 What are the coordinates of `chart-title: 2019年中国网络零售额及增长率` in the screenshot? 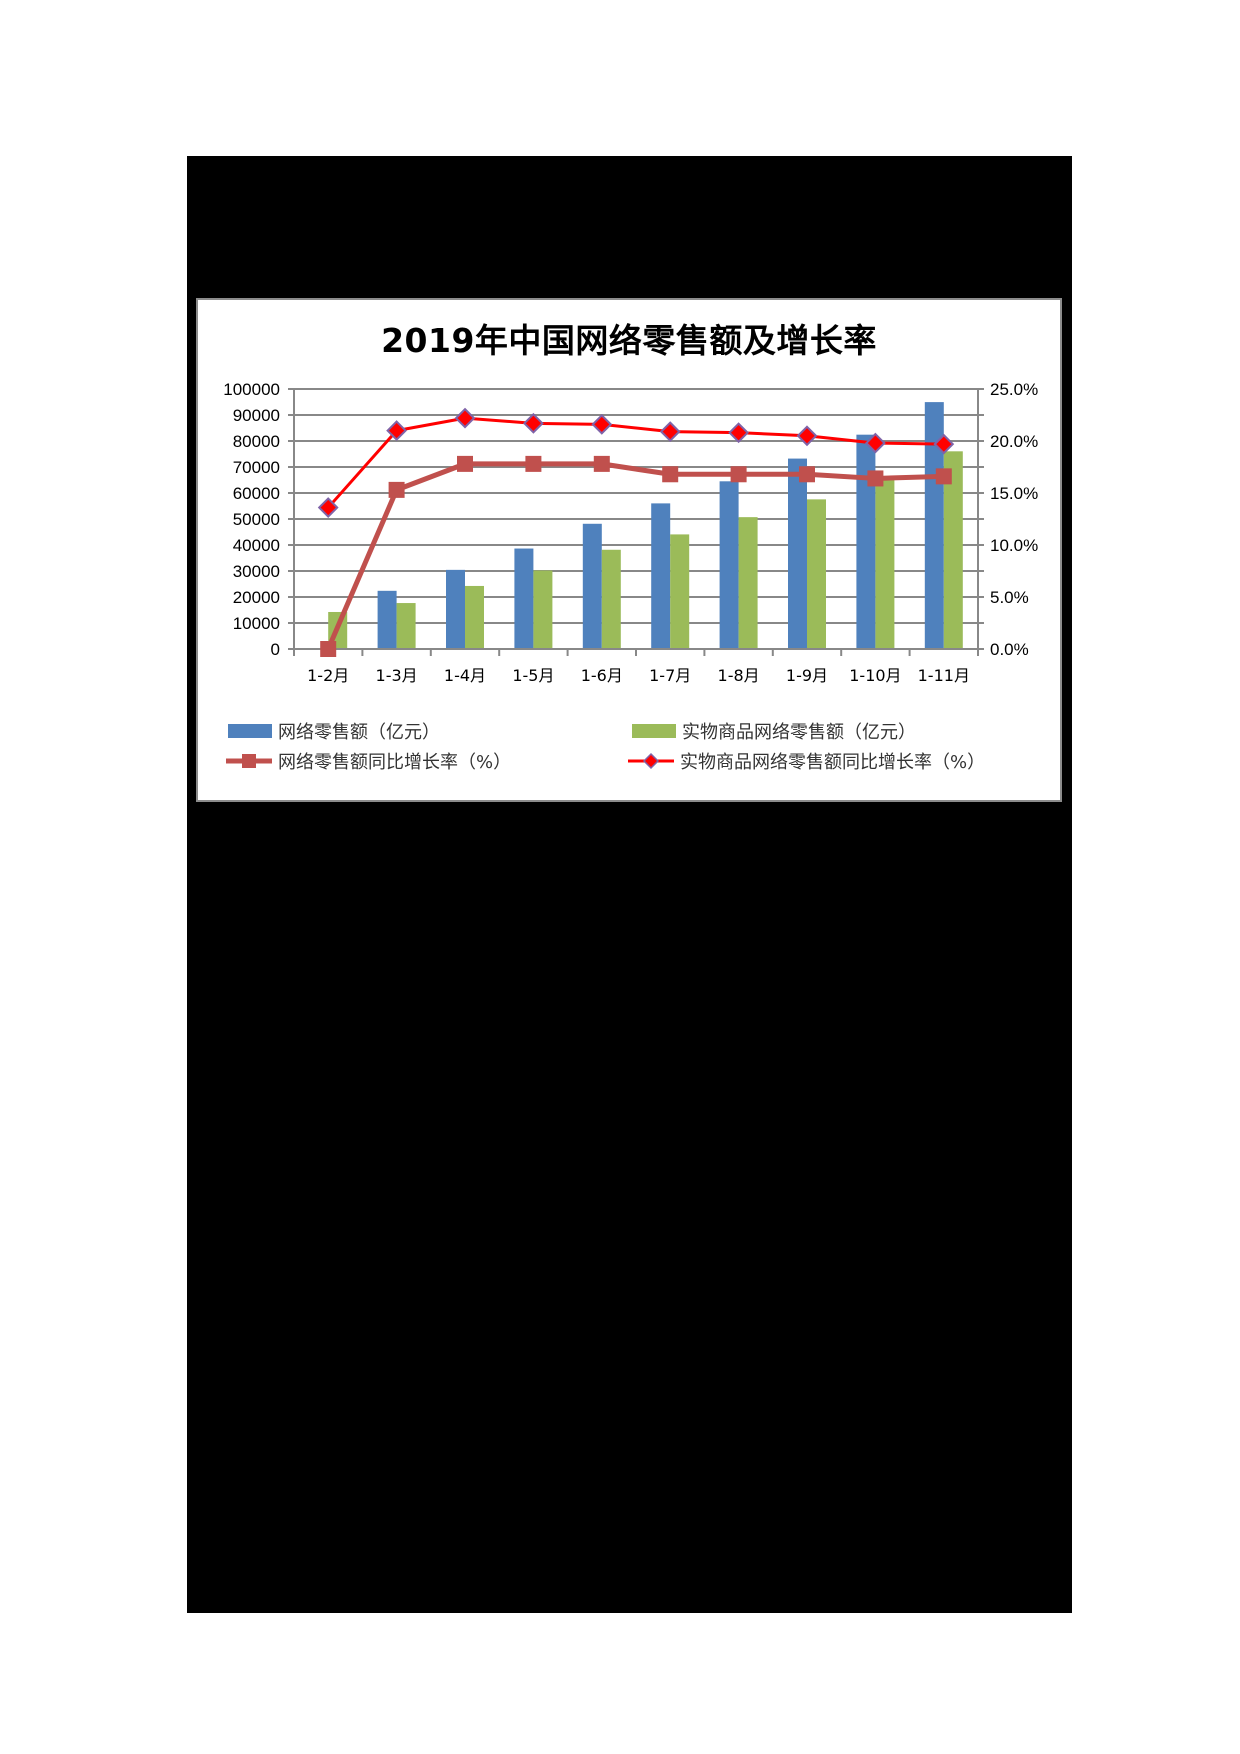 It's located at (629, 340).